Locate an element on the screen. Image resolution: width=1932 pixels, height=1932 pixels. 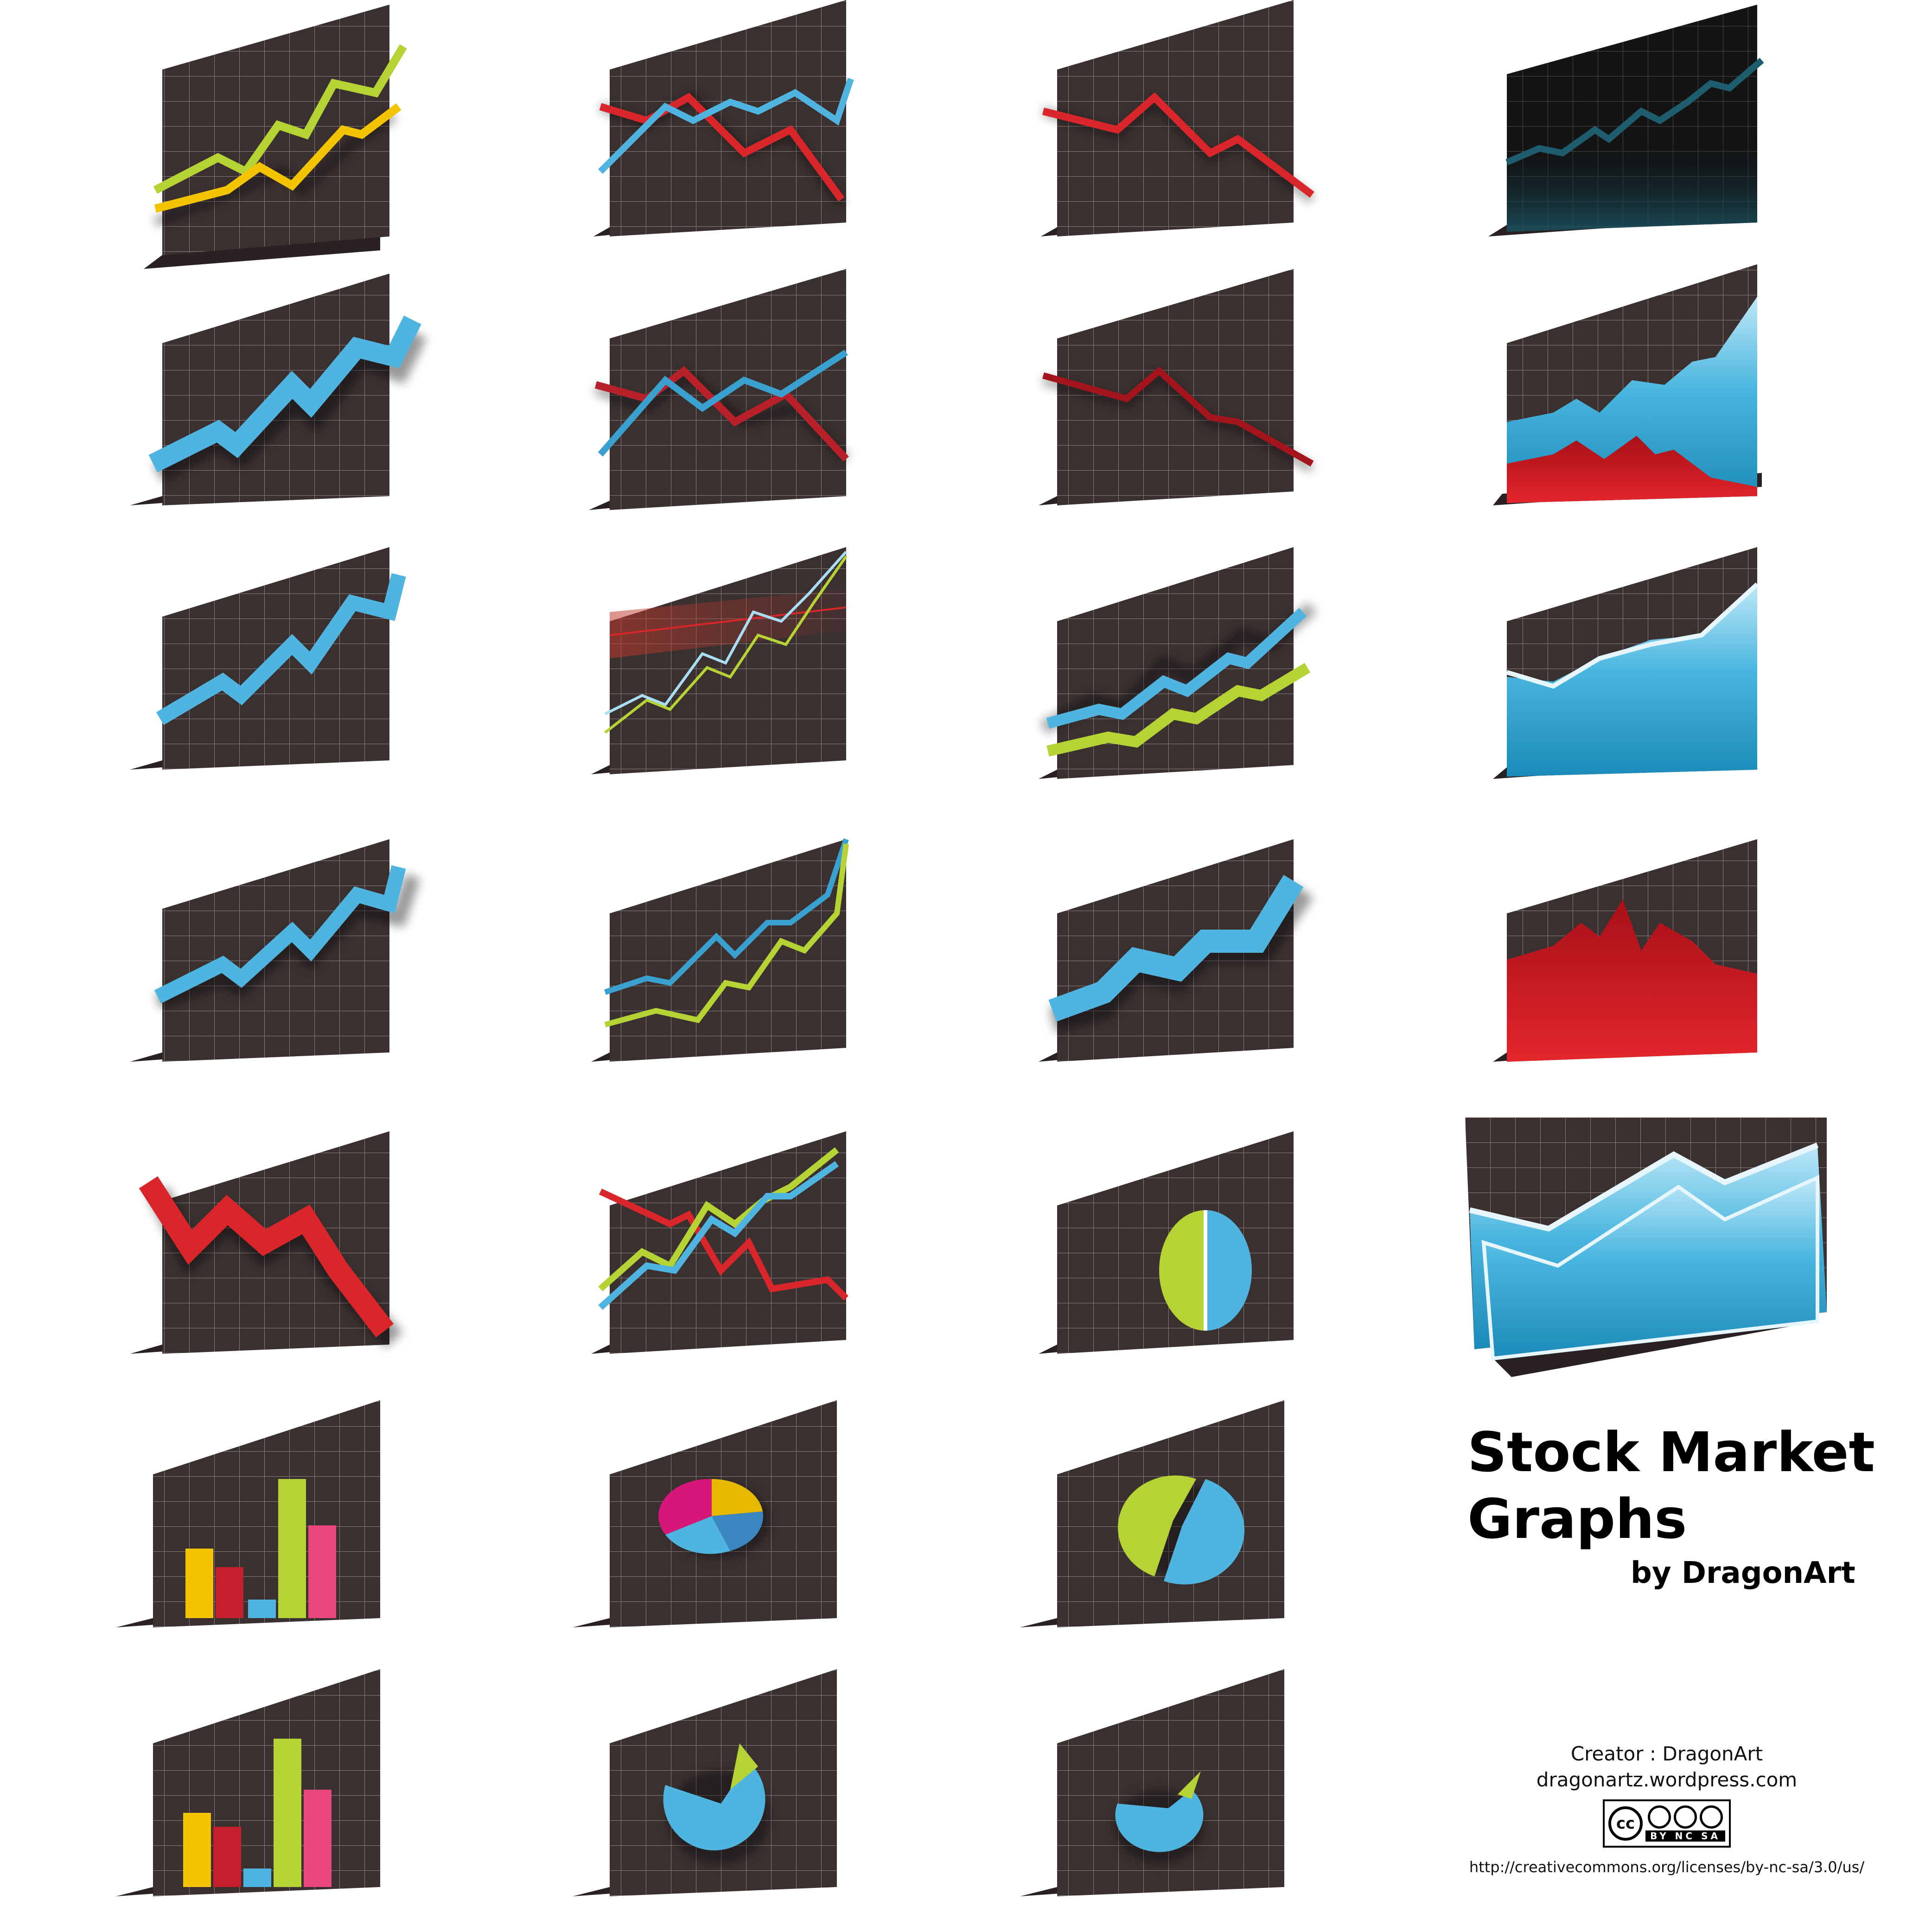
red-line-falling-icon is located at coordinates (1178, 118).